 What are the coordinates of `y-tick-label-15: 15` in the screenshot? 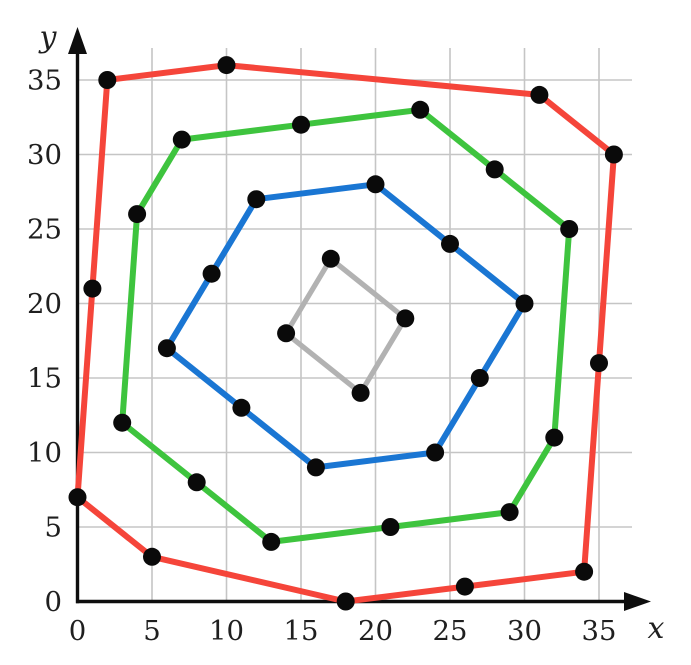 It's located at (44, 379).